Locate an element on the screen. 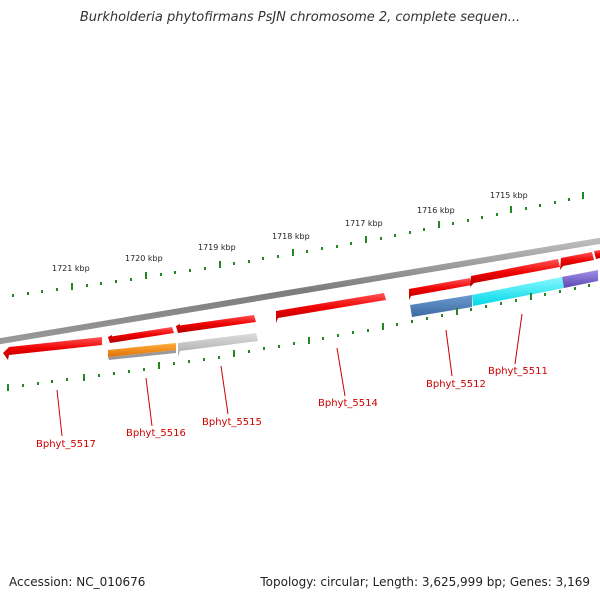 The width and height of the screenshot is (600, 600). reverse-strand-genes is located at coordinates (300, 315).